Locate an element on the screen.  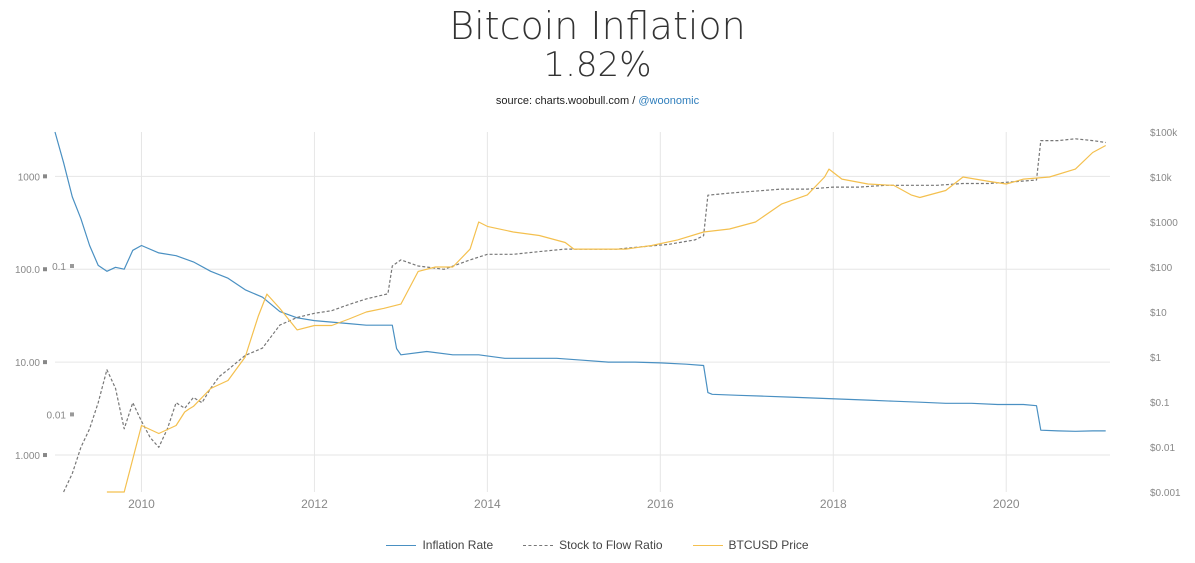
legend-item-inflation: Inflation Rate is located at coordinates (439, 545).